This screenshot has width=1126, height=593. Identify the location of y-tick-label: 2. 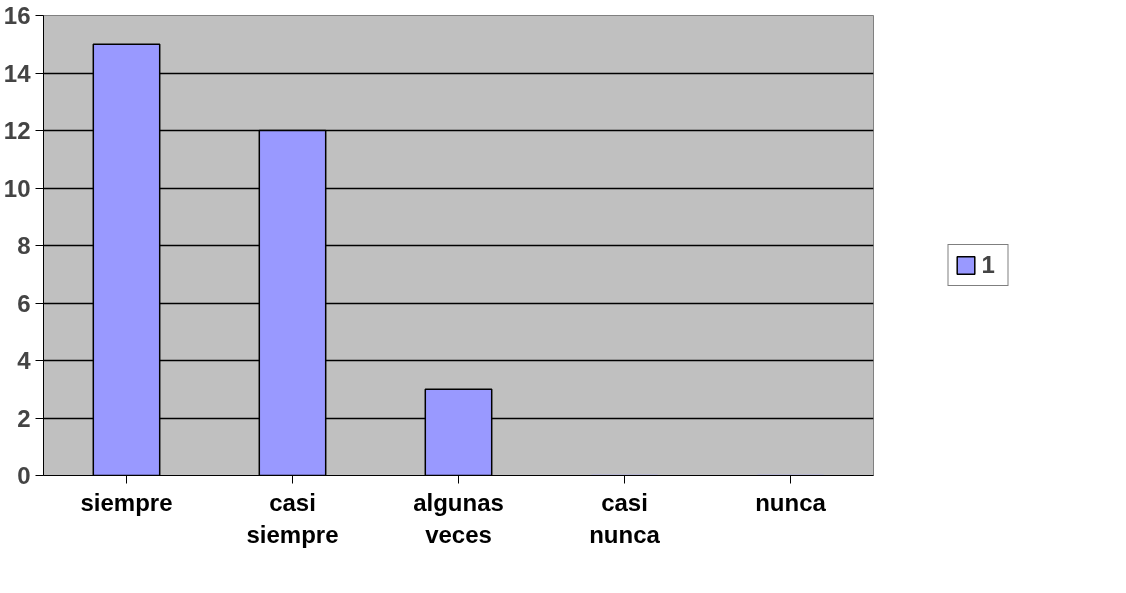
(24, 418).